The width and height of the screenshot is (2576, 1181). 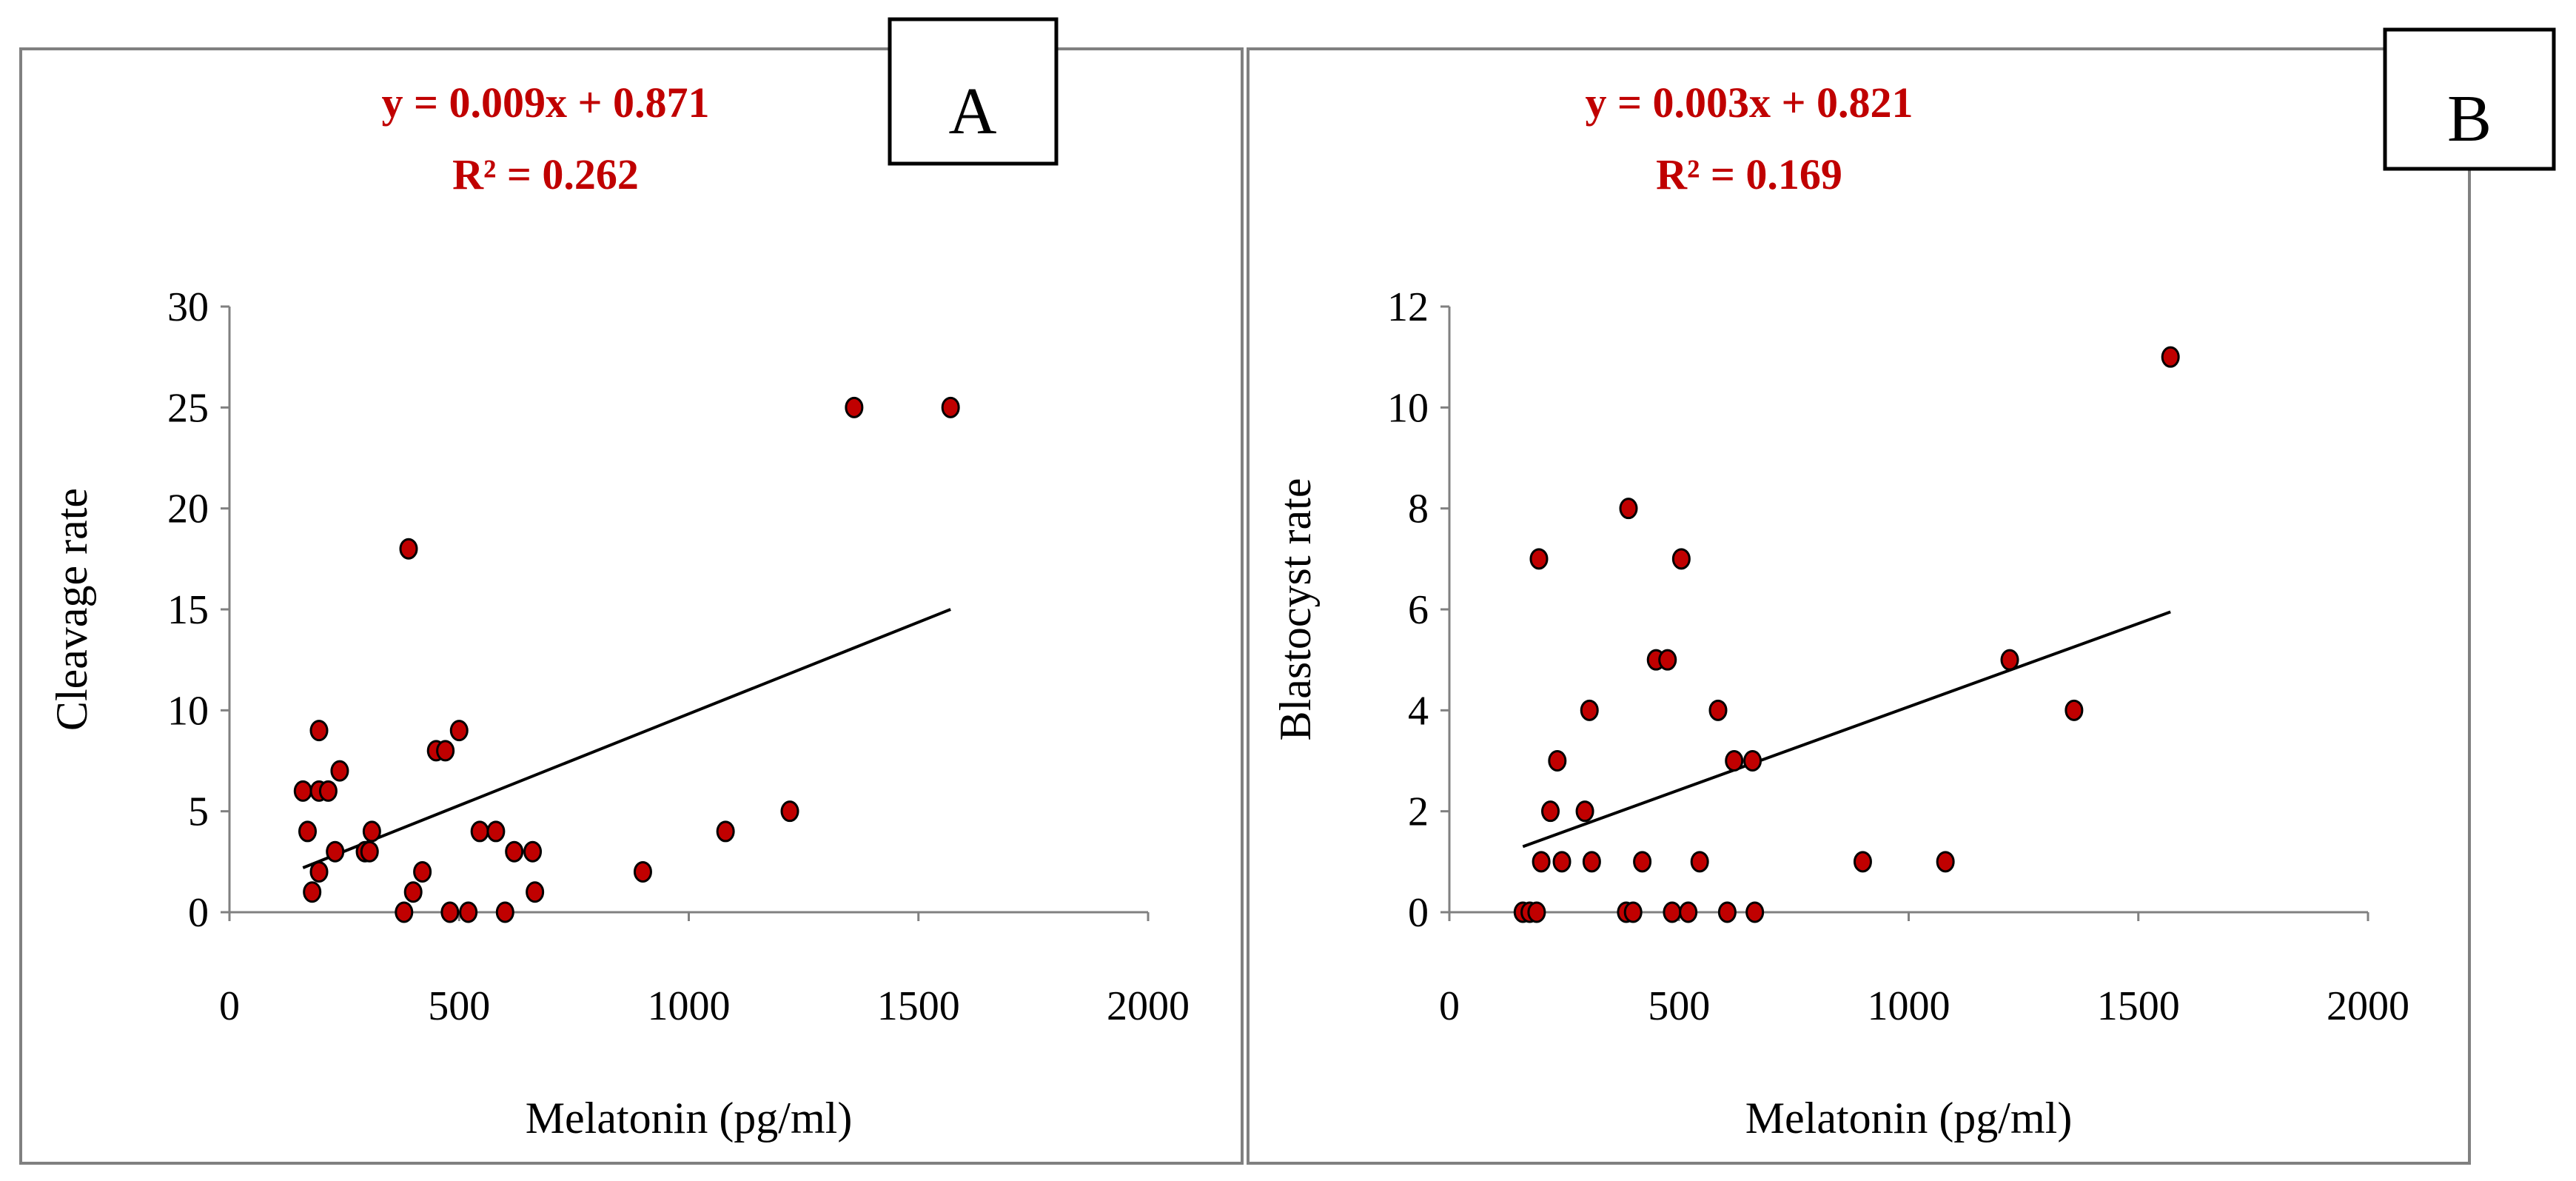 I want to click on panel-b-x-tick-label: 500, so click(x=1679, y=1006).